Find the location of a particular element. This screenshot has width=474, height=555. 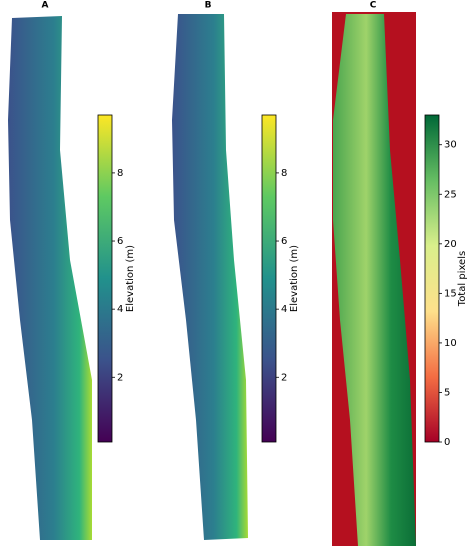

colorbar-tick-label: 15 is located at coordinates (450, 293).